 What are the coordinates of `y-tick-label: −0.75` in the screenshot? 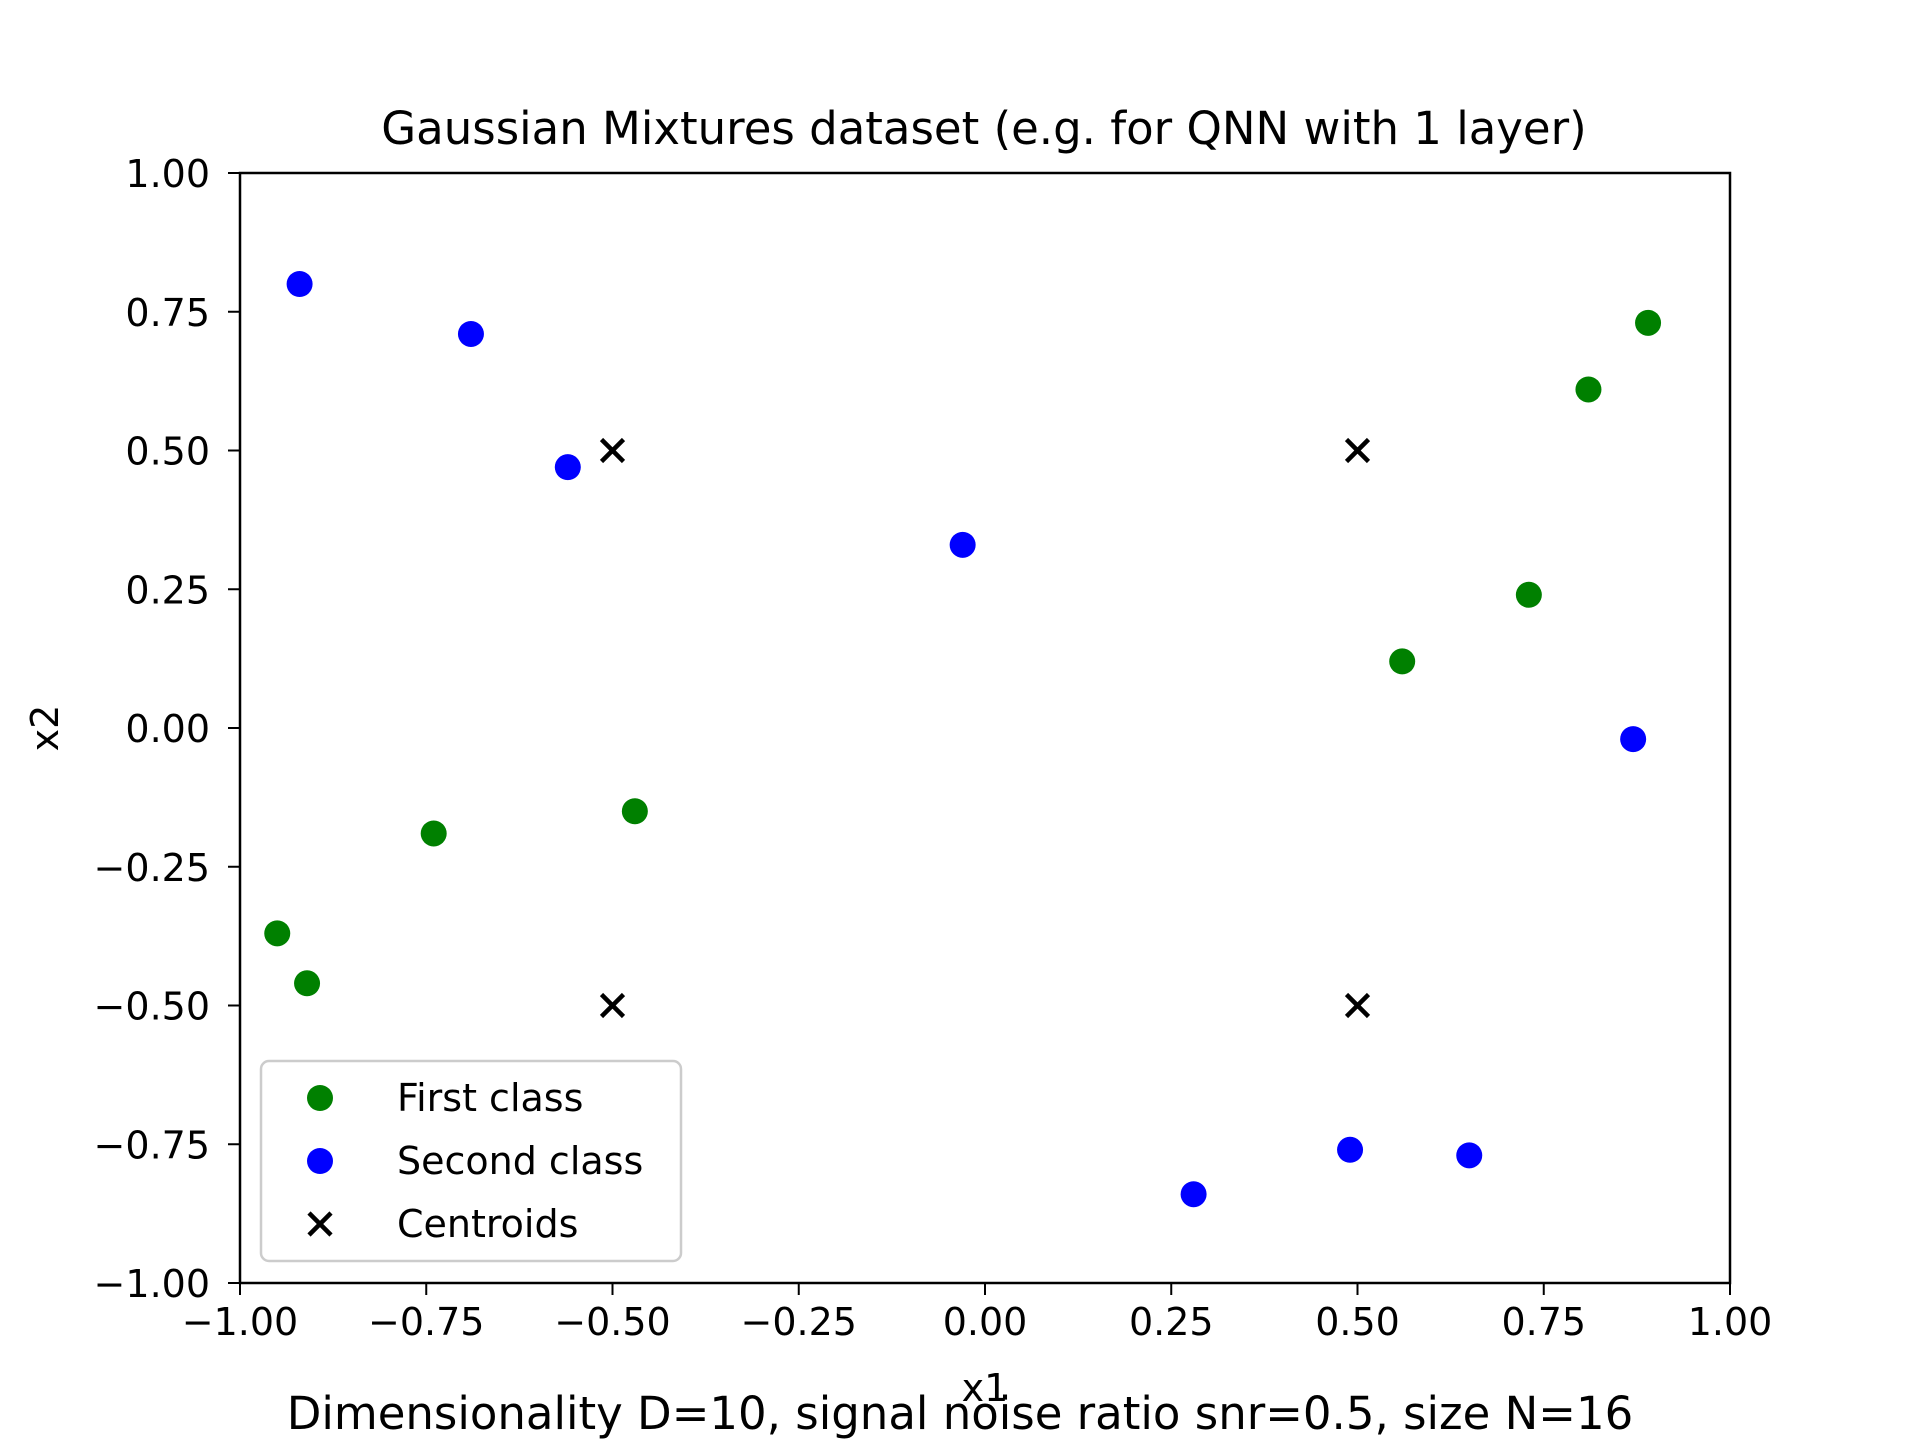 It's located at (152, 1145).